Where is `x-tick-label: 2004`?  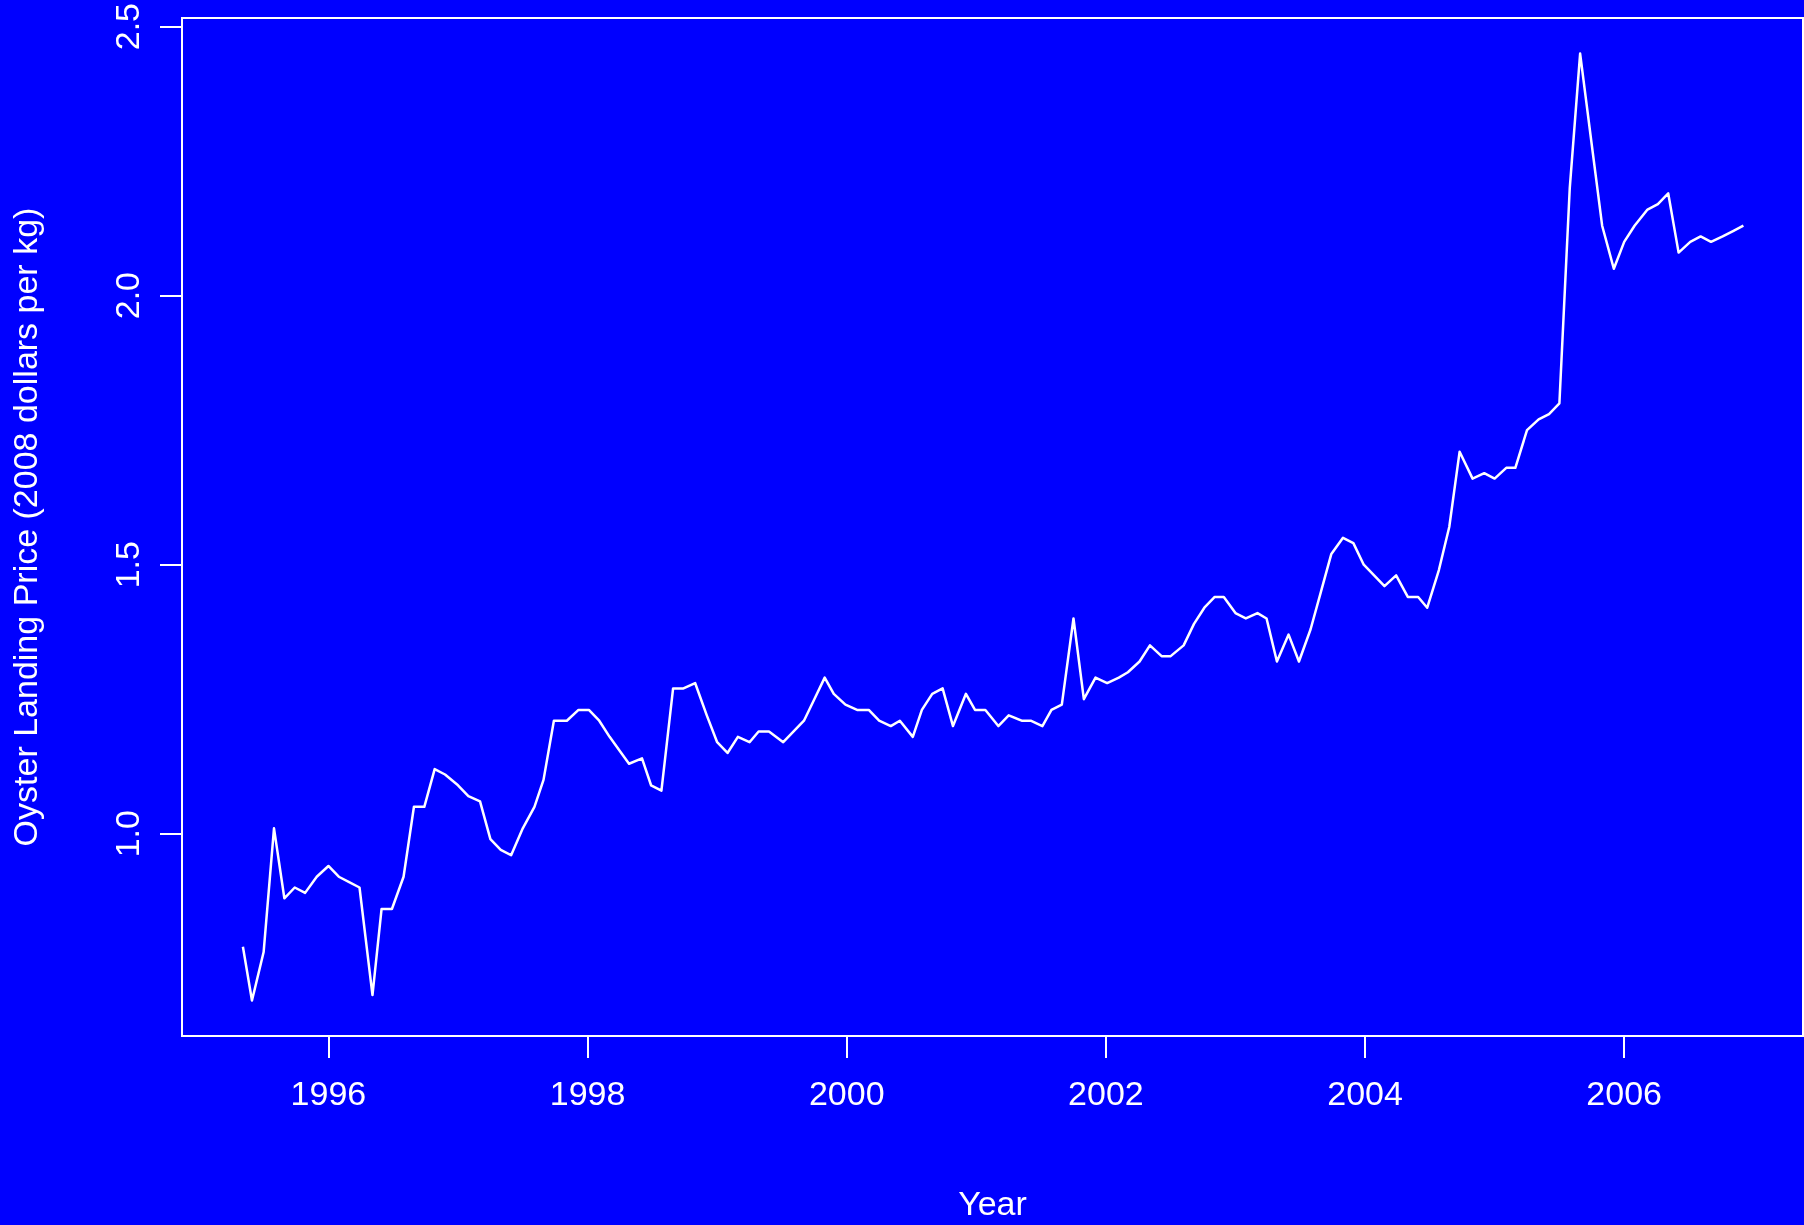
x-tick-label: 2004 is located at coordinates (1365, 1093).